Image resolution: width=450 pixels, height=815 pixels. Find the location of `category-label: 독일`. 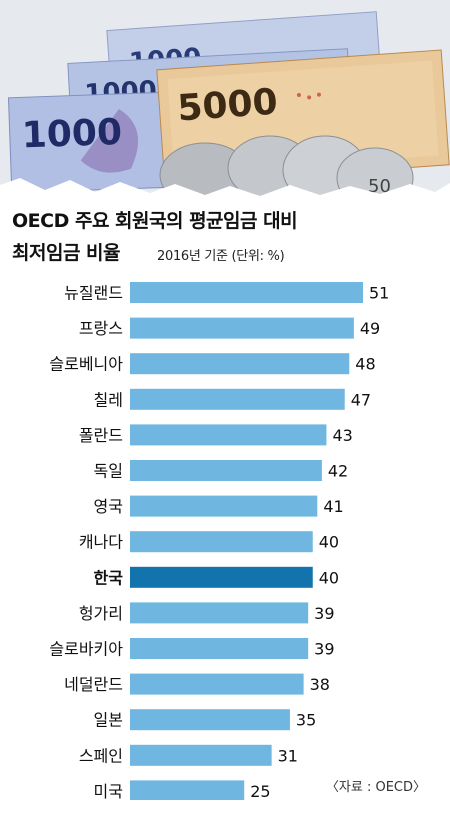

category-label: 독일 is located at coordinates (108, 471).